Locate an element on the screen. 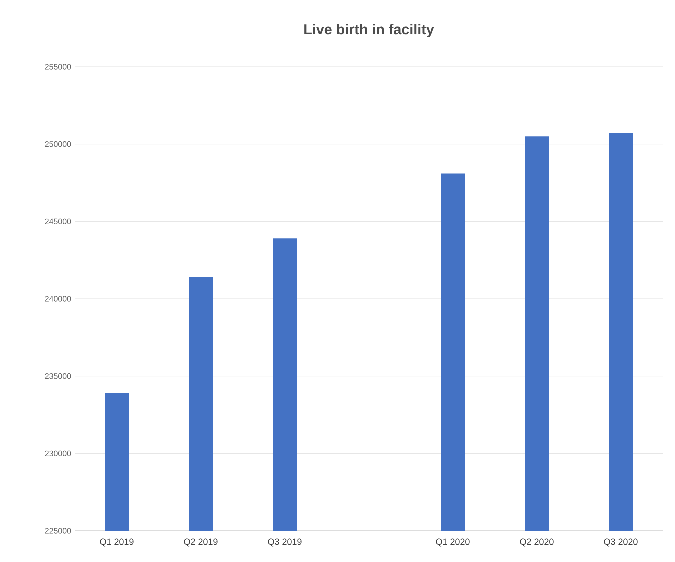  x-tick-label: Q1 2019 is located at coordinates (117, 542).